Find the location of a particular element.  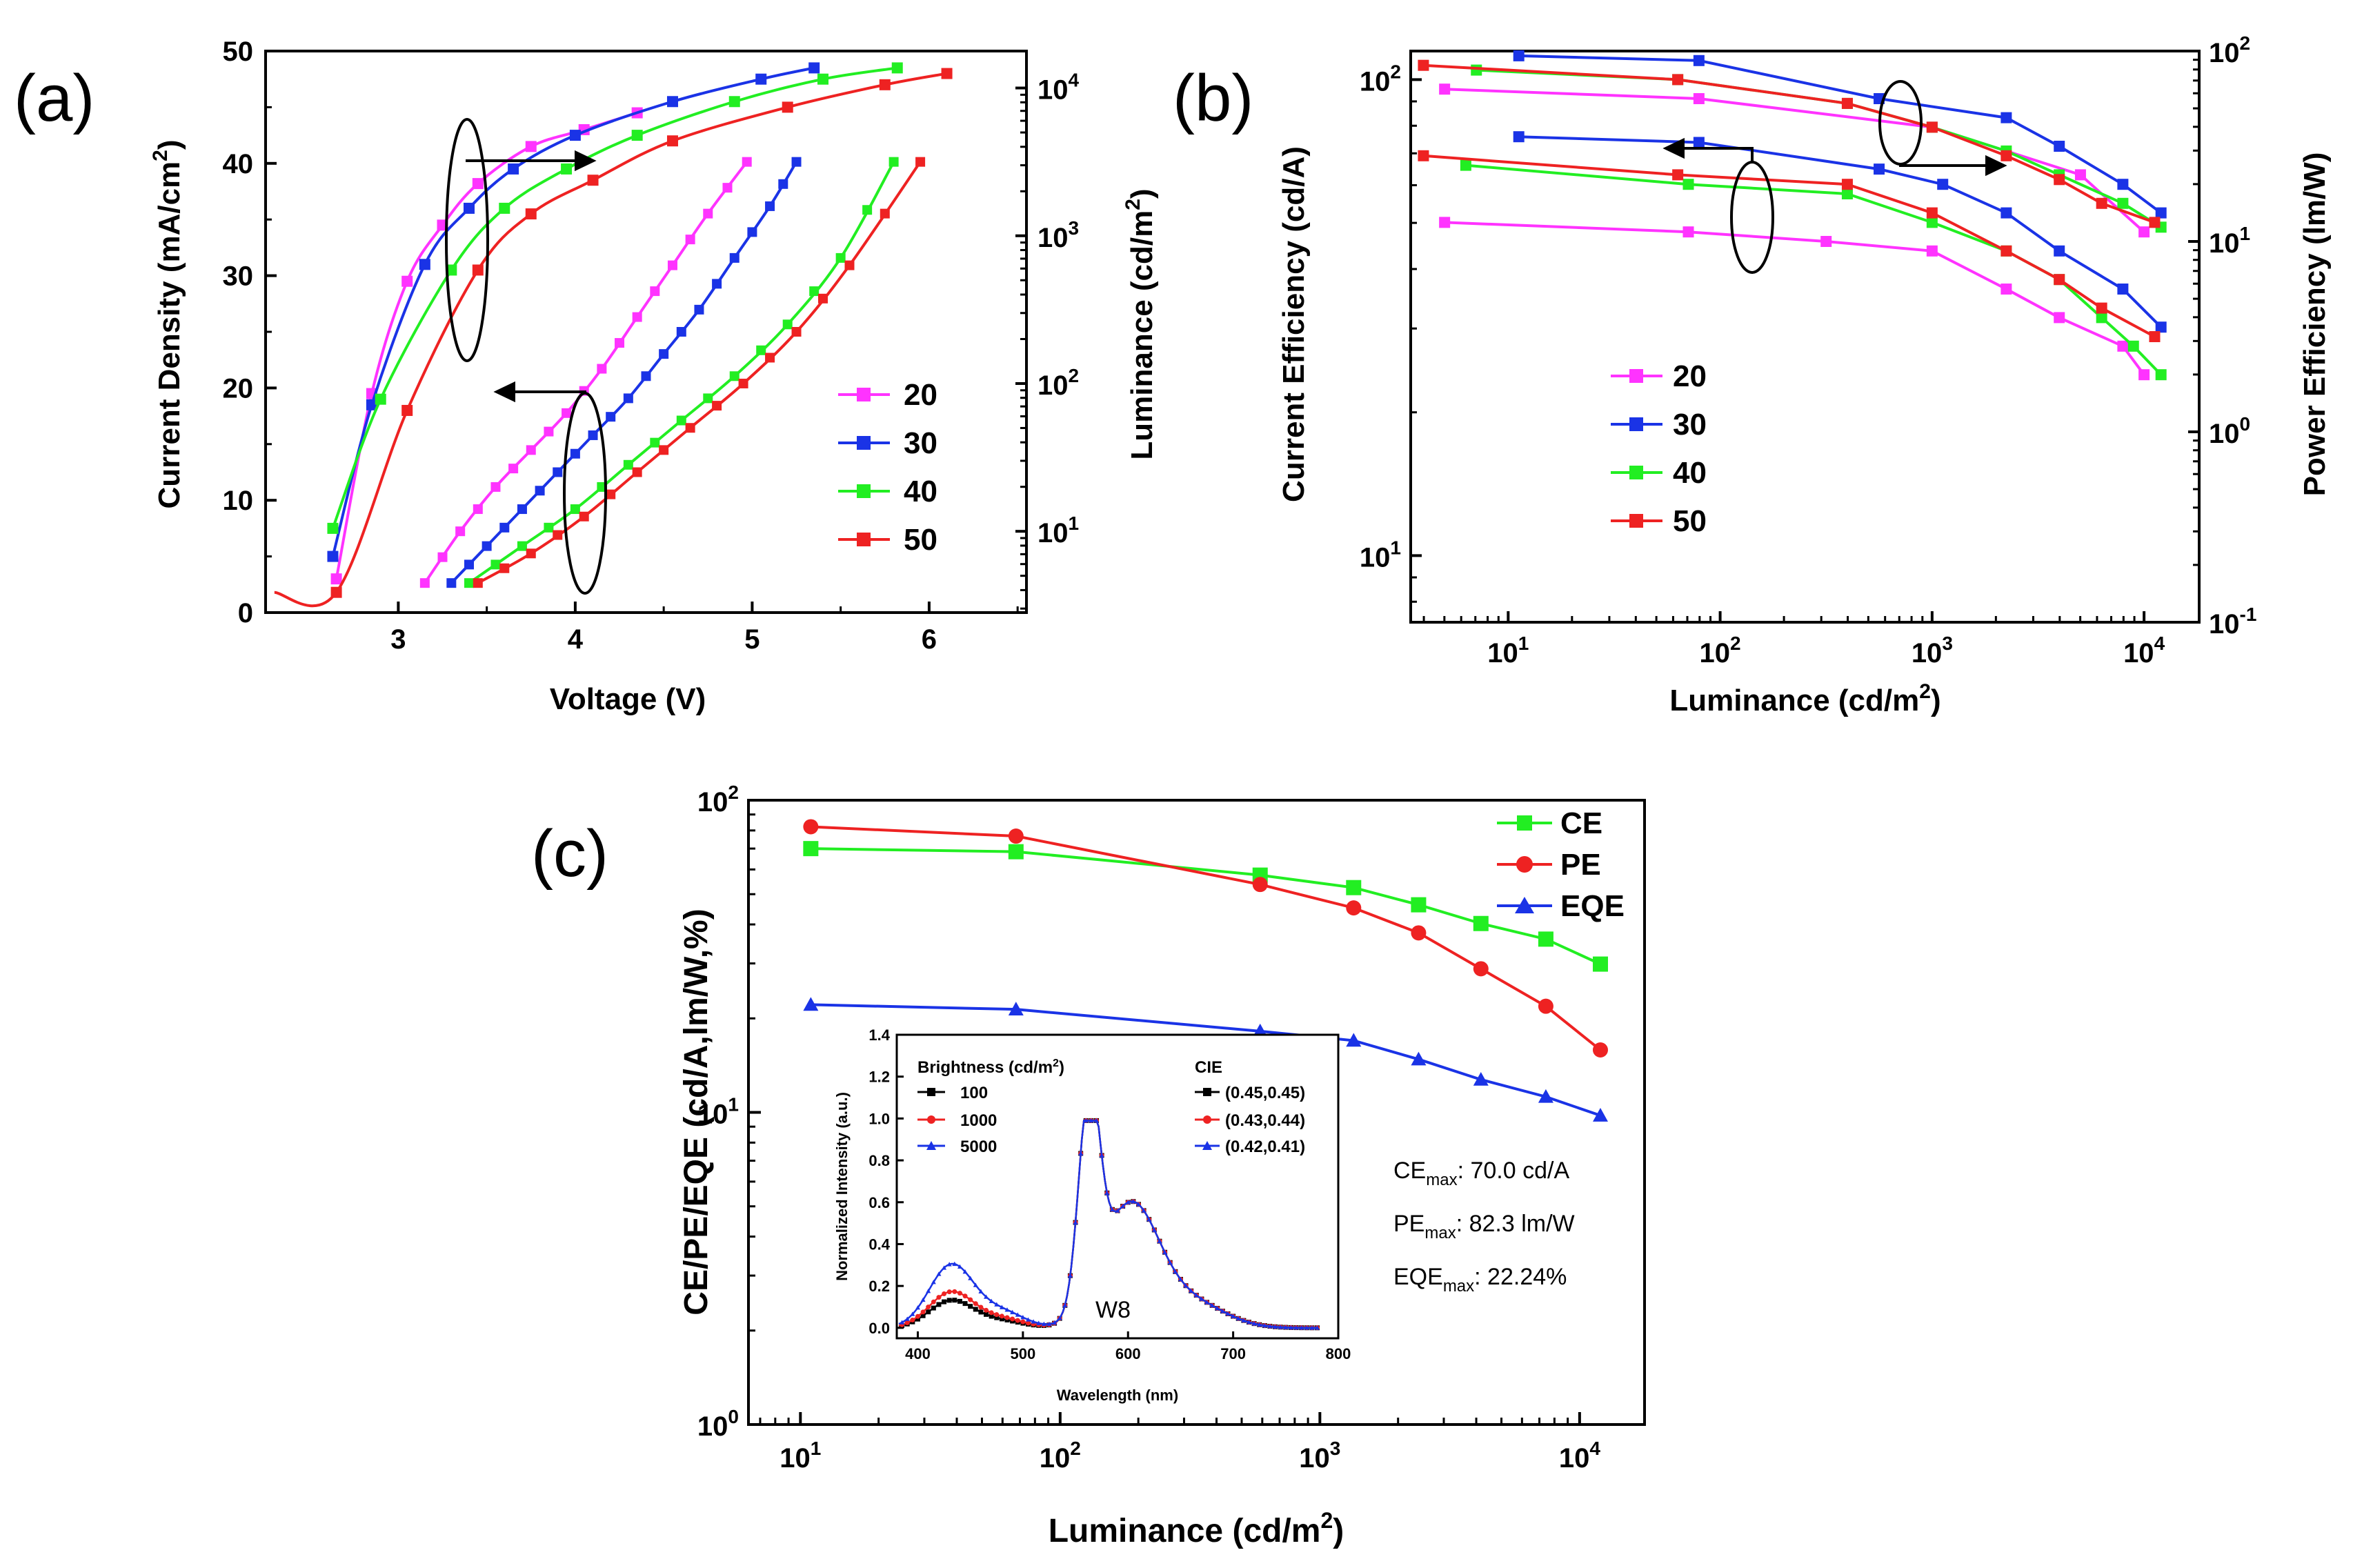

y-axis-title-a: Current Density (mA/cm2) is located at coordinates (167, 323).